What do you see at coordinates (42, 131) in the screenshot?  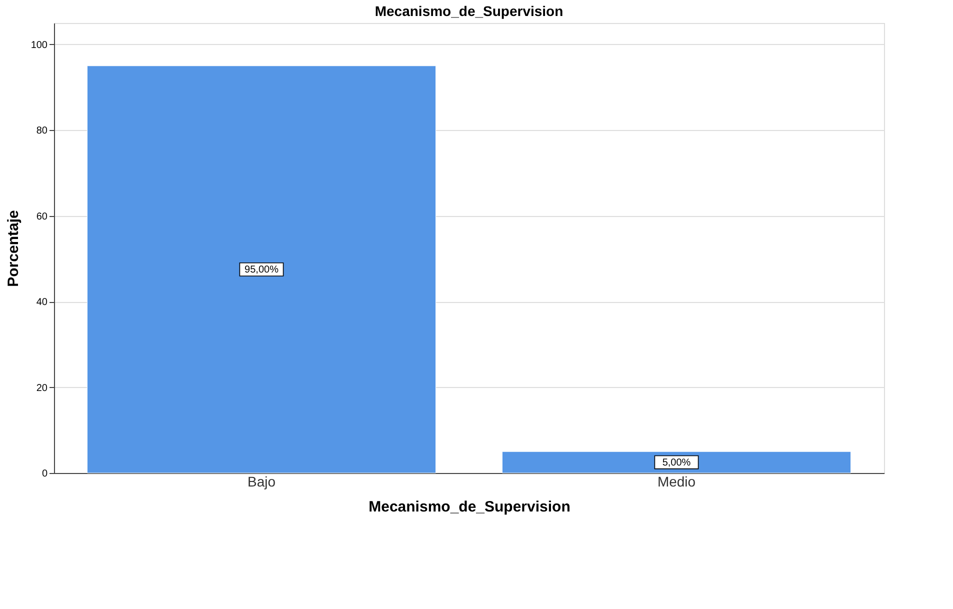 I see `y-tick-label: 80` at bounding box center [42, 131].